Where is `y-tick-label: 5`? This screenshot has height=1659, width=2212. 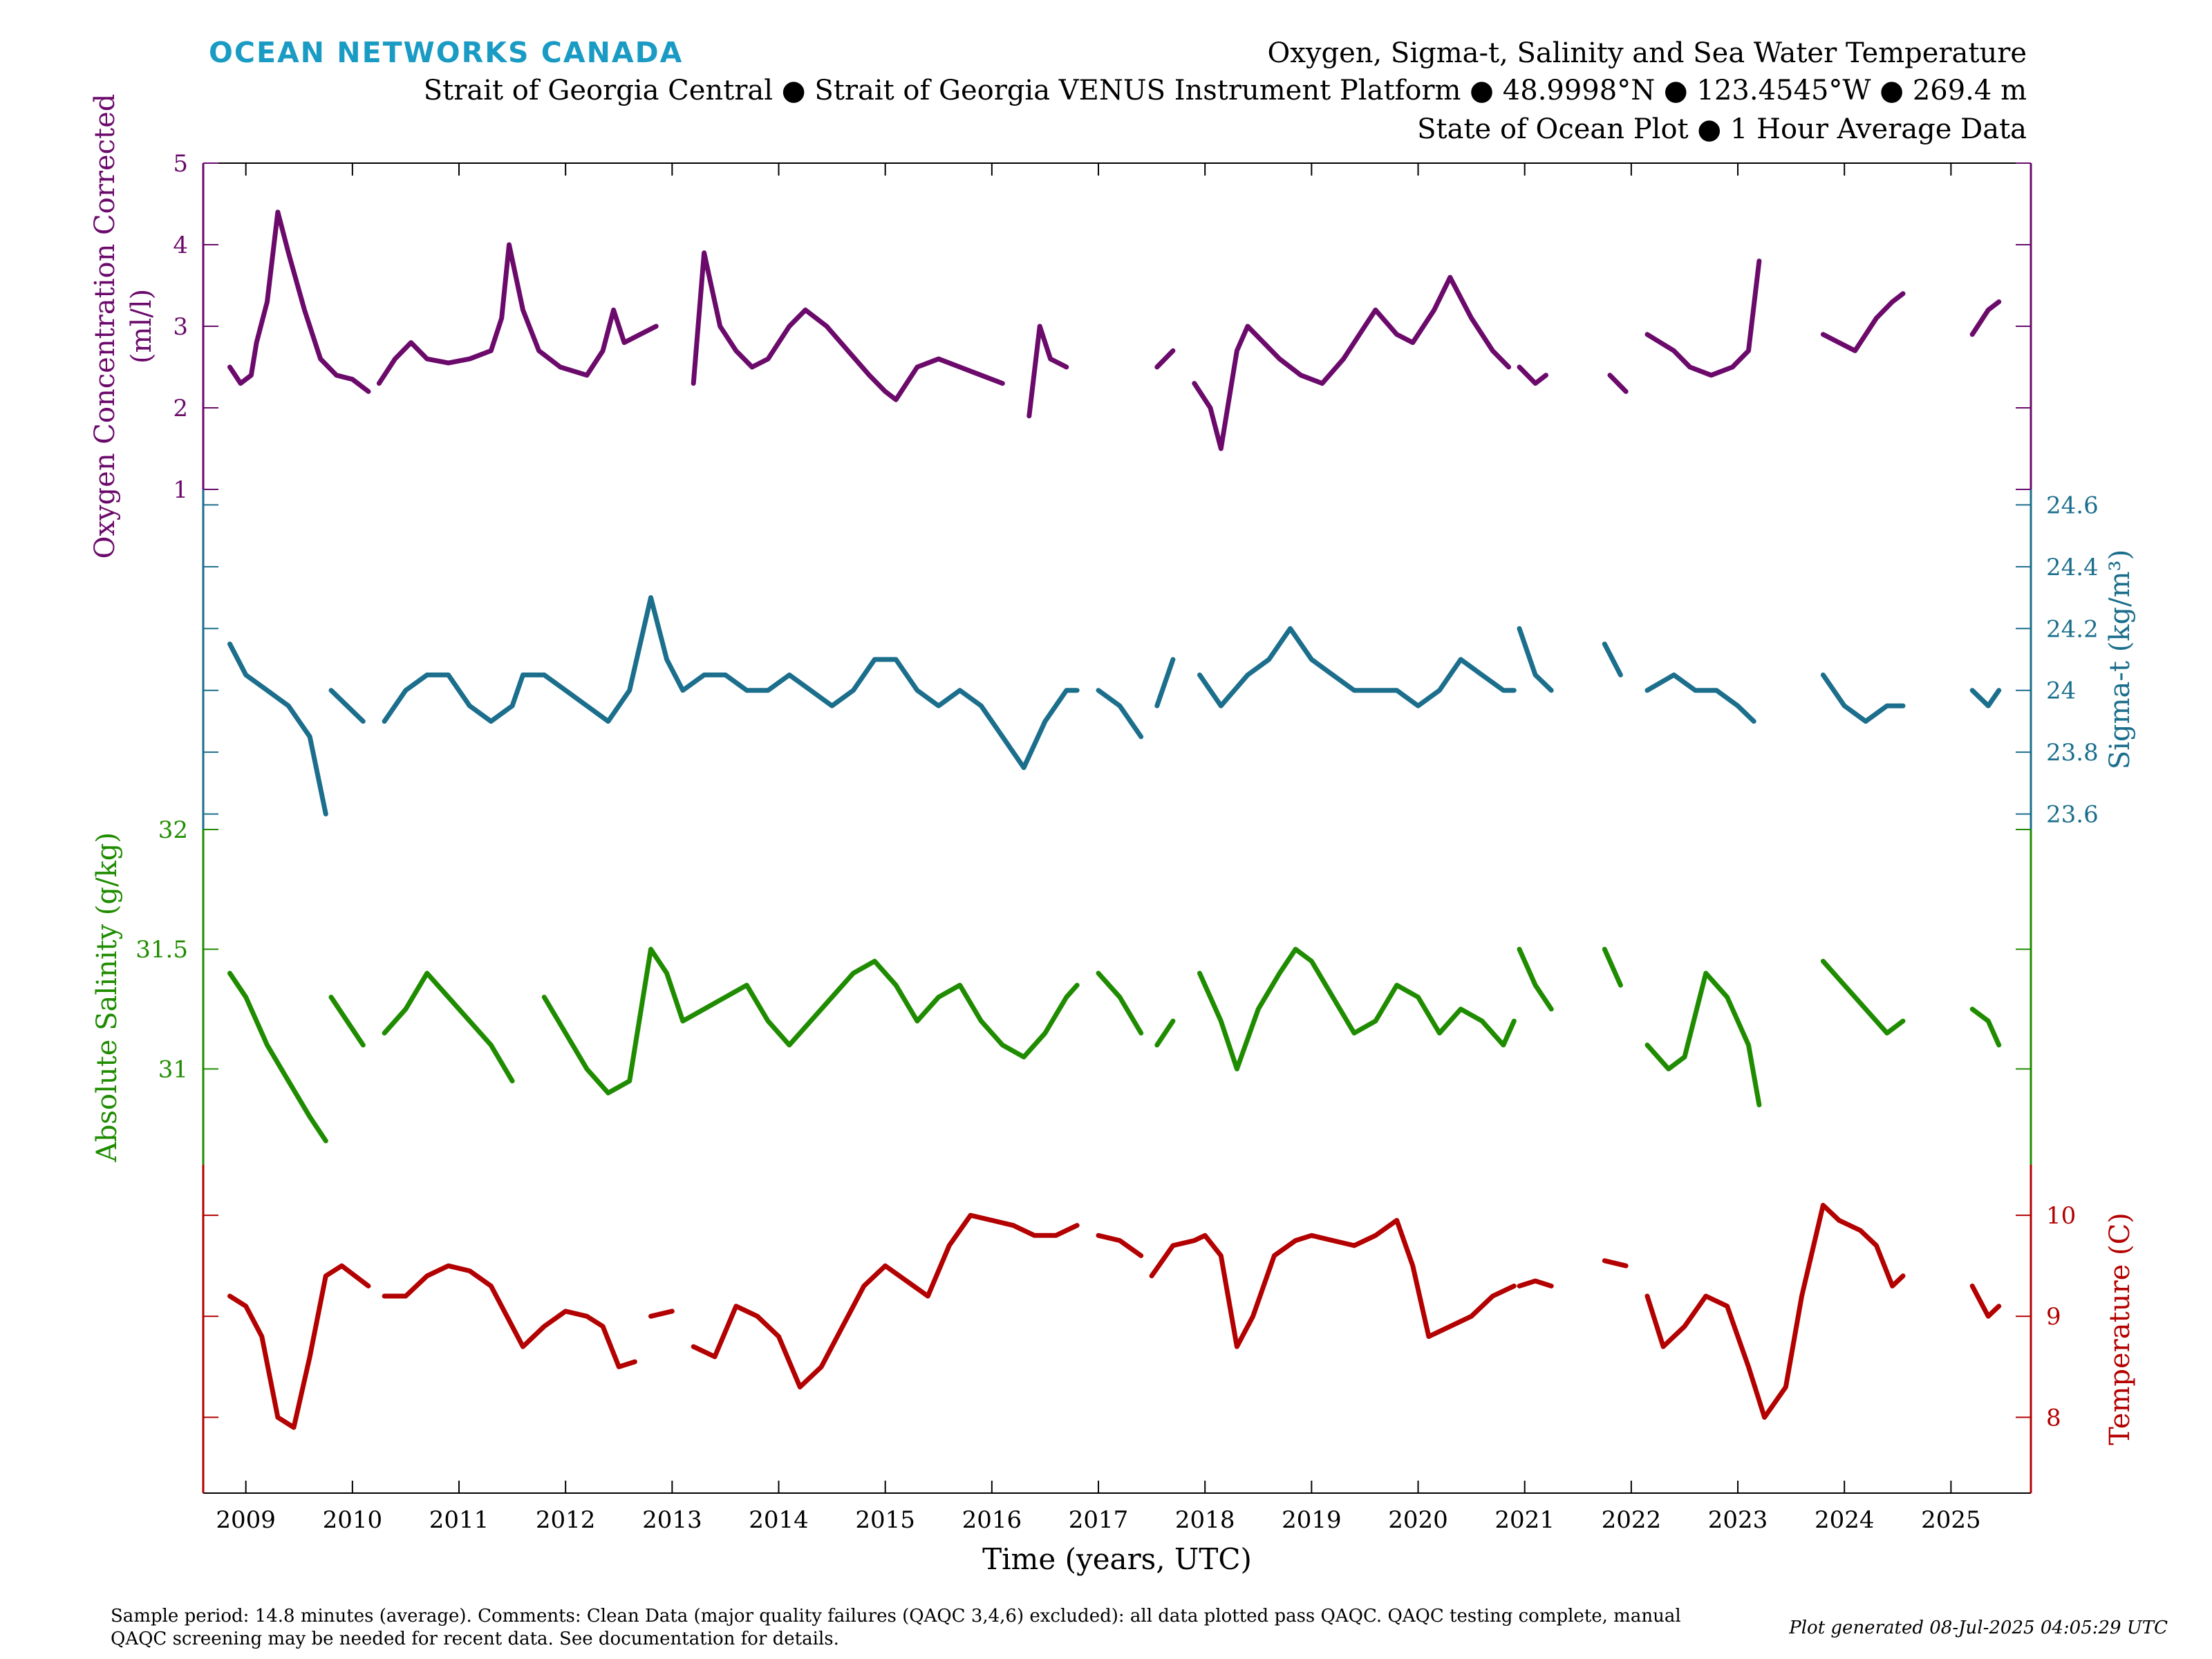 y-tick-label: 5 is located at coordinates (180, 164).